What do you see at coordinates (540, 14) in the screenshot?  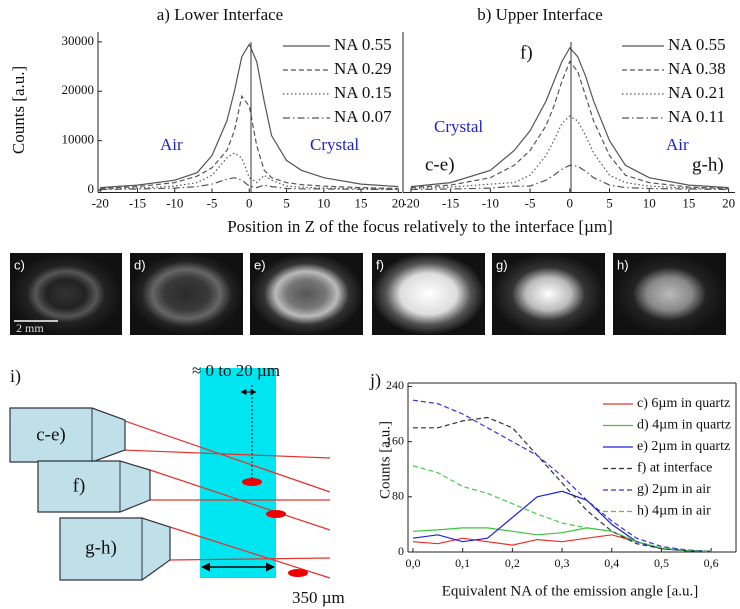 I see `chart-title: b) Upper Interface` at bounding box center [540, 14].